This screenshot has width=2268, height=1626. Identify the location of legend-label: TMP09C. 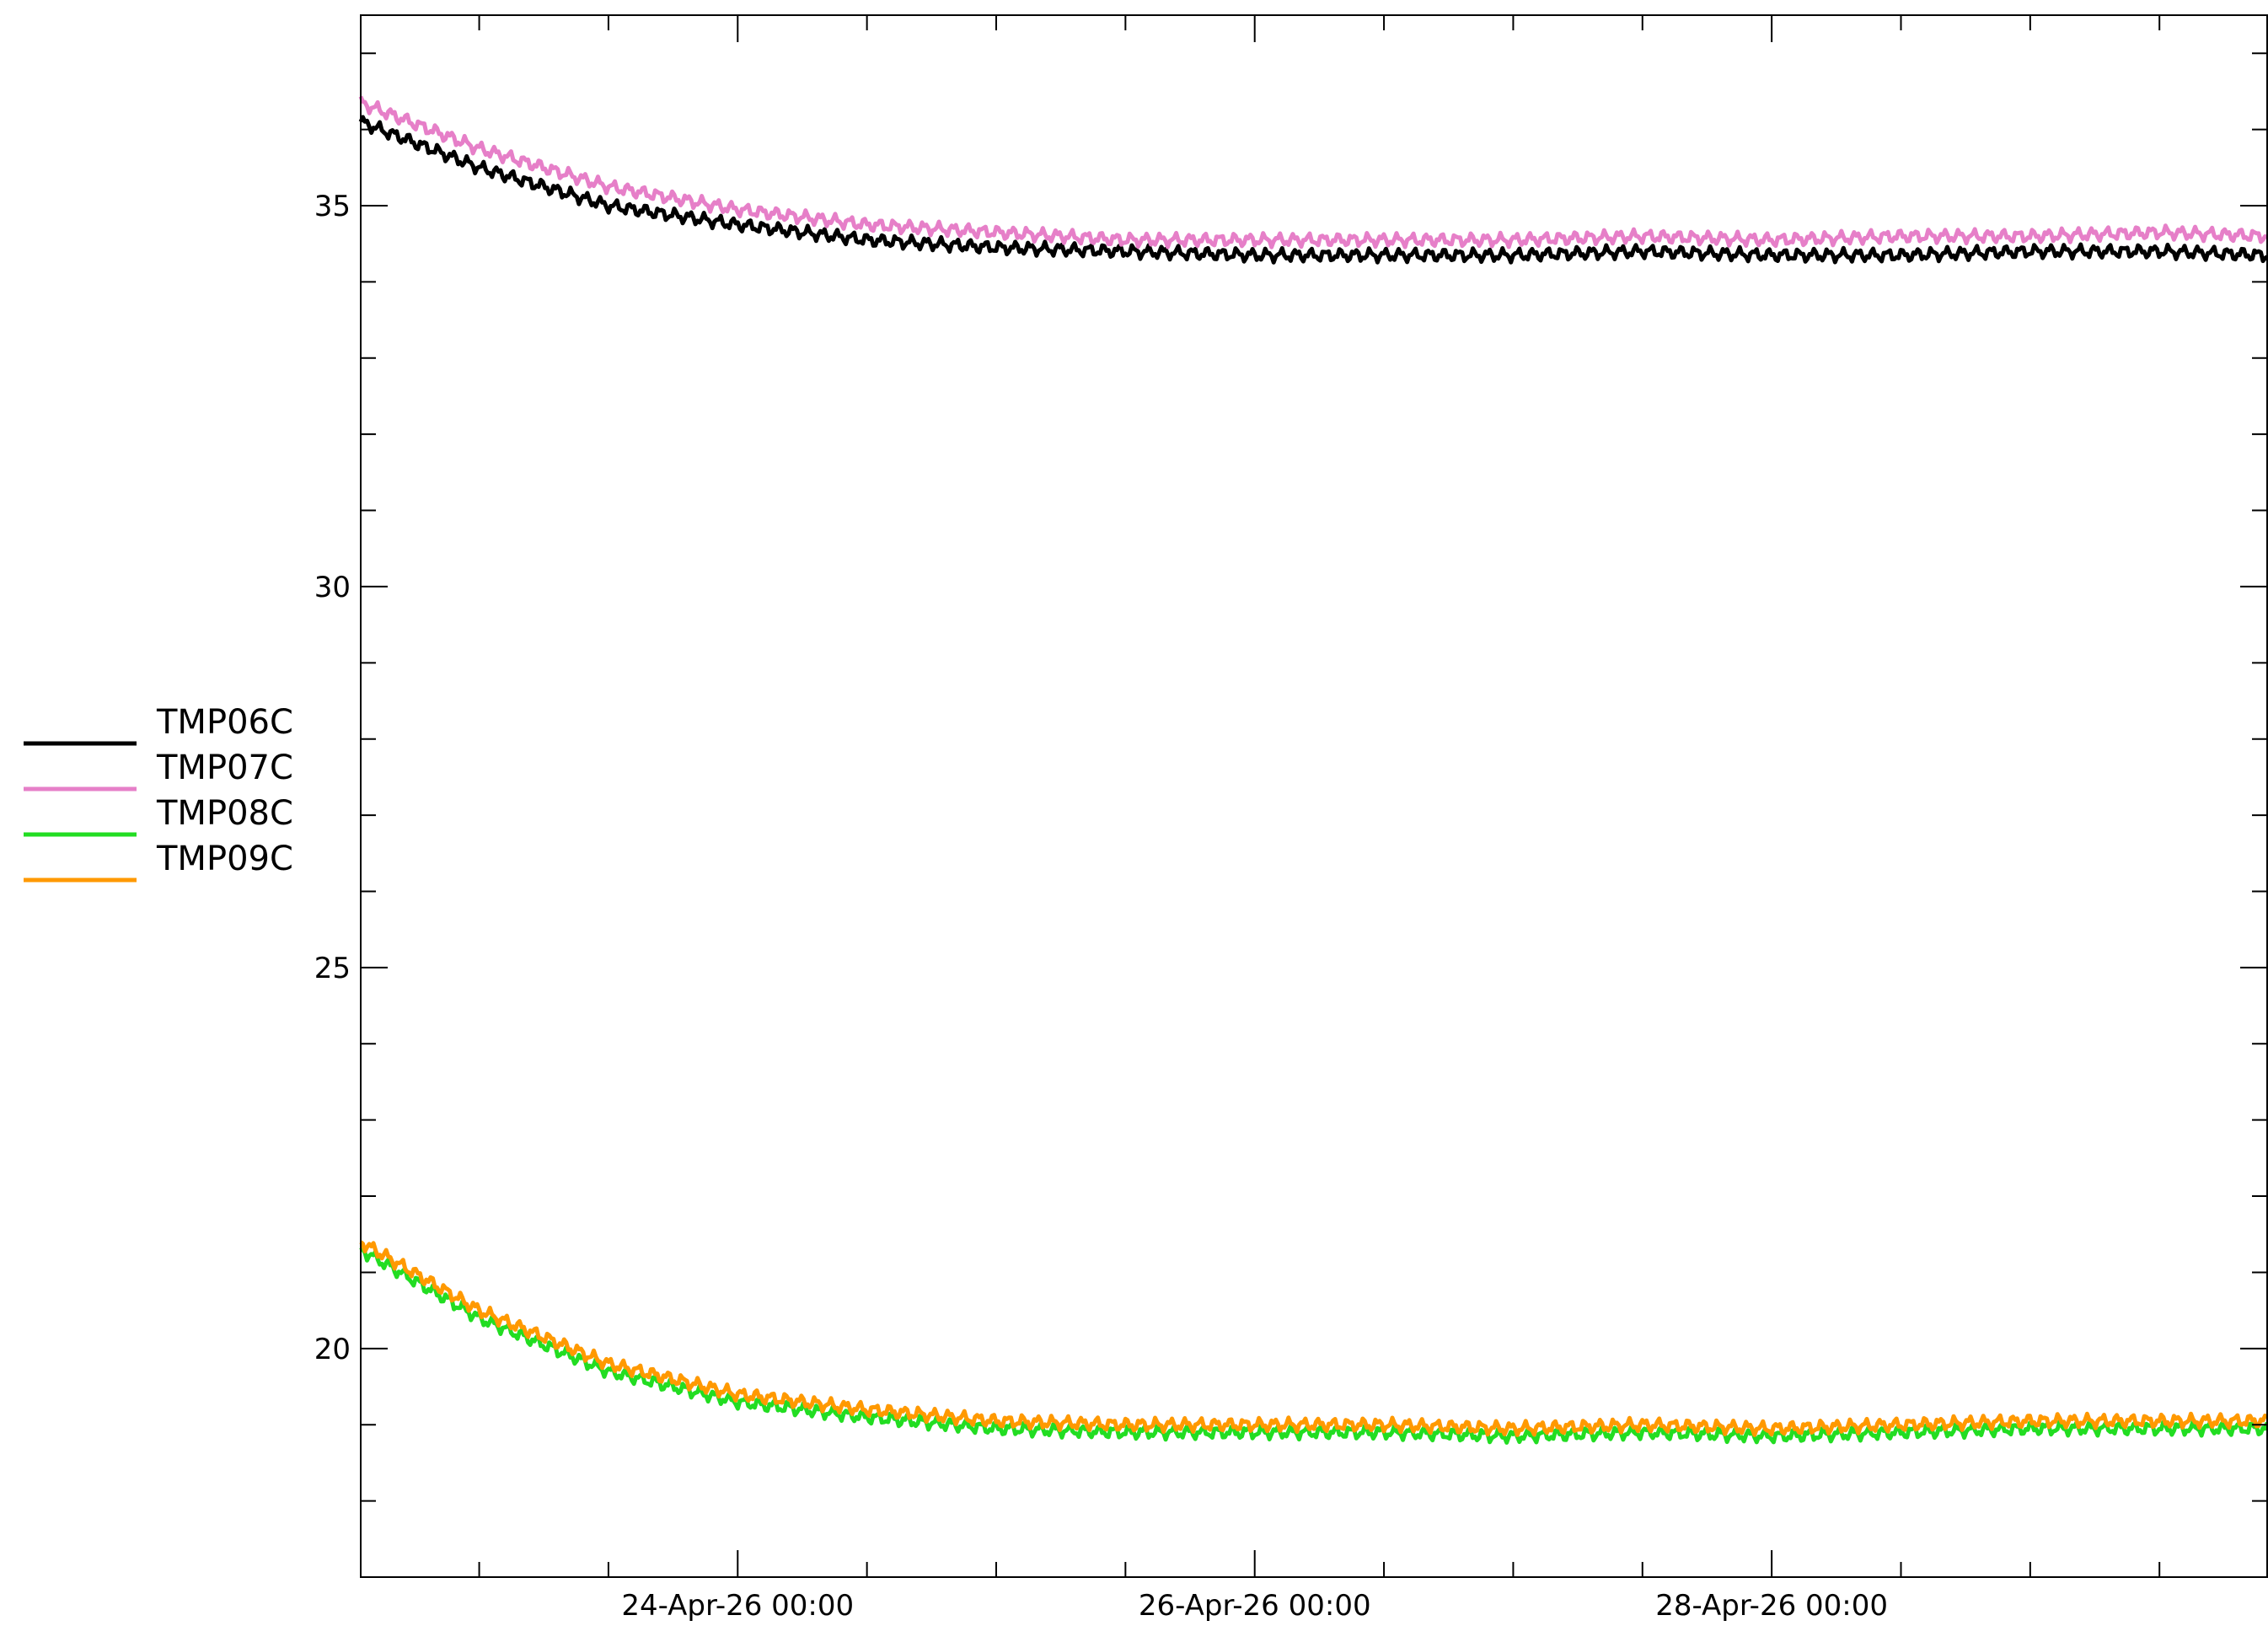
(224, 859).